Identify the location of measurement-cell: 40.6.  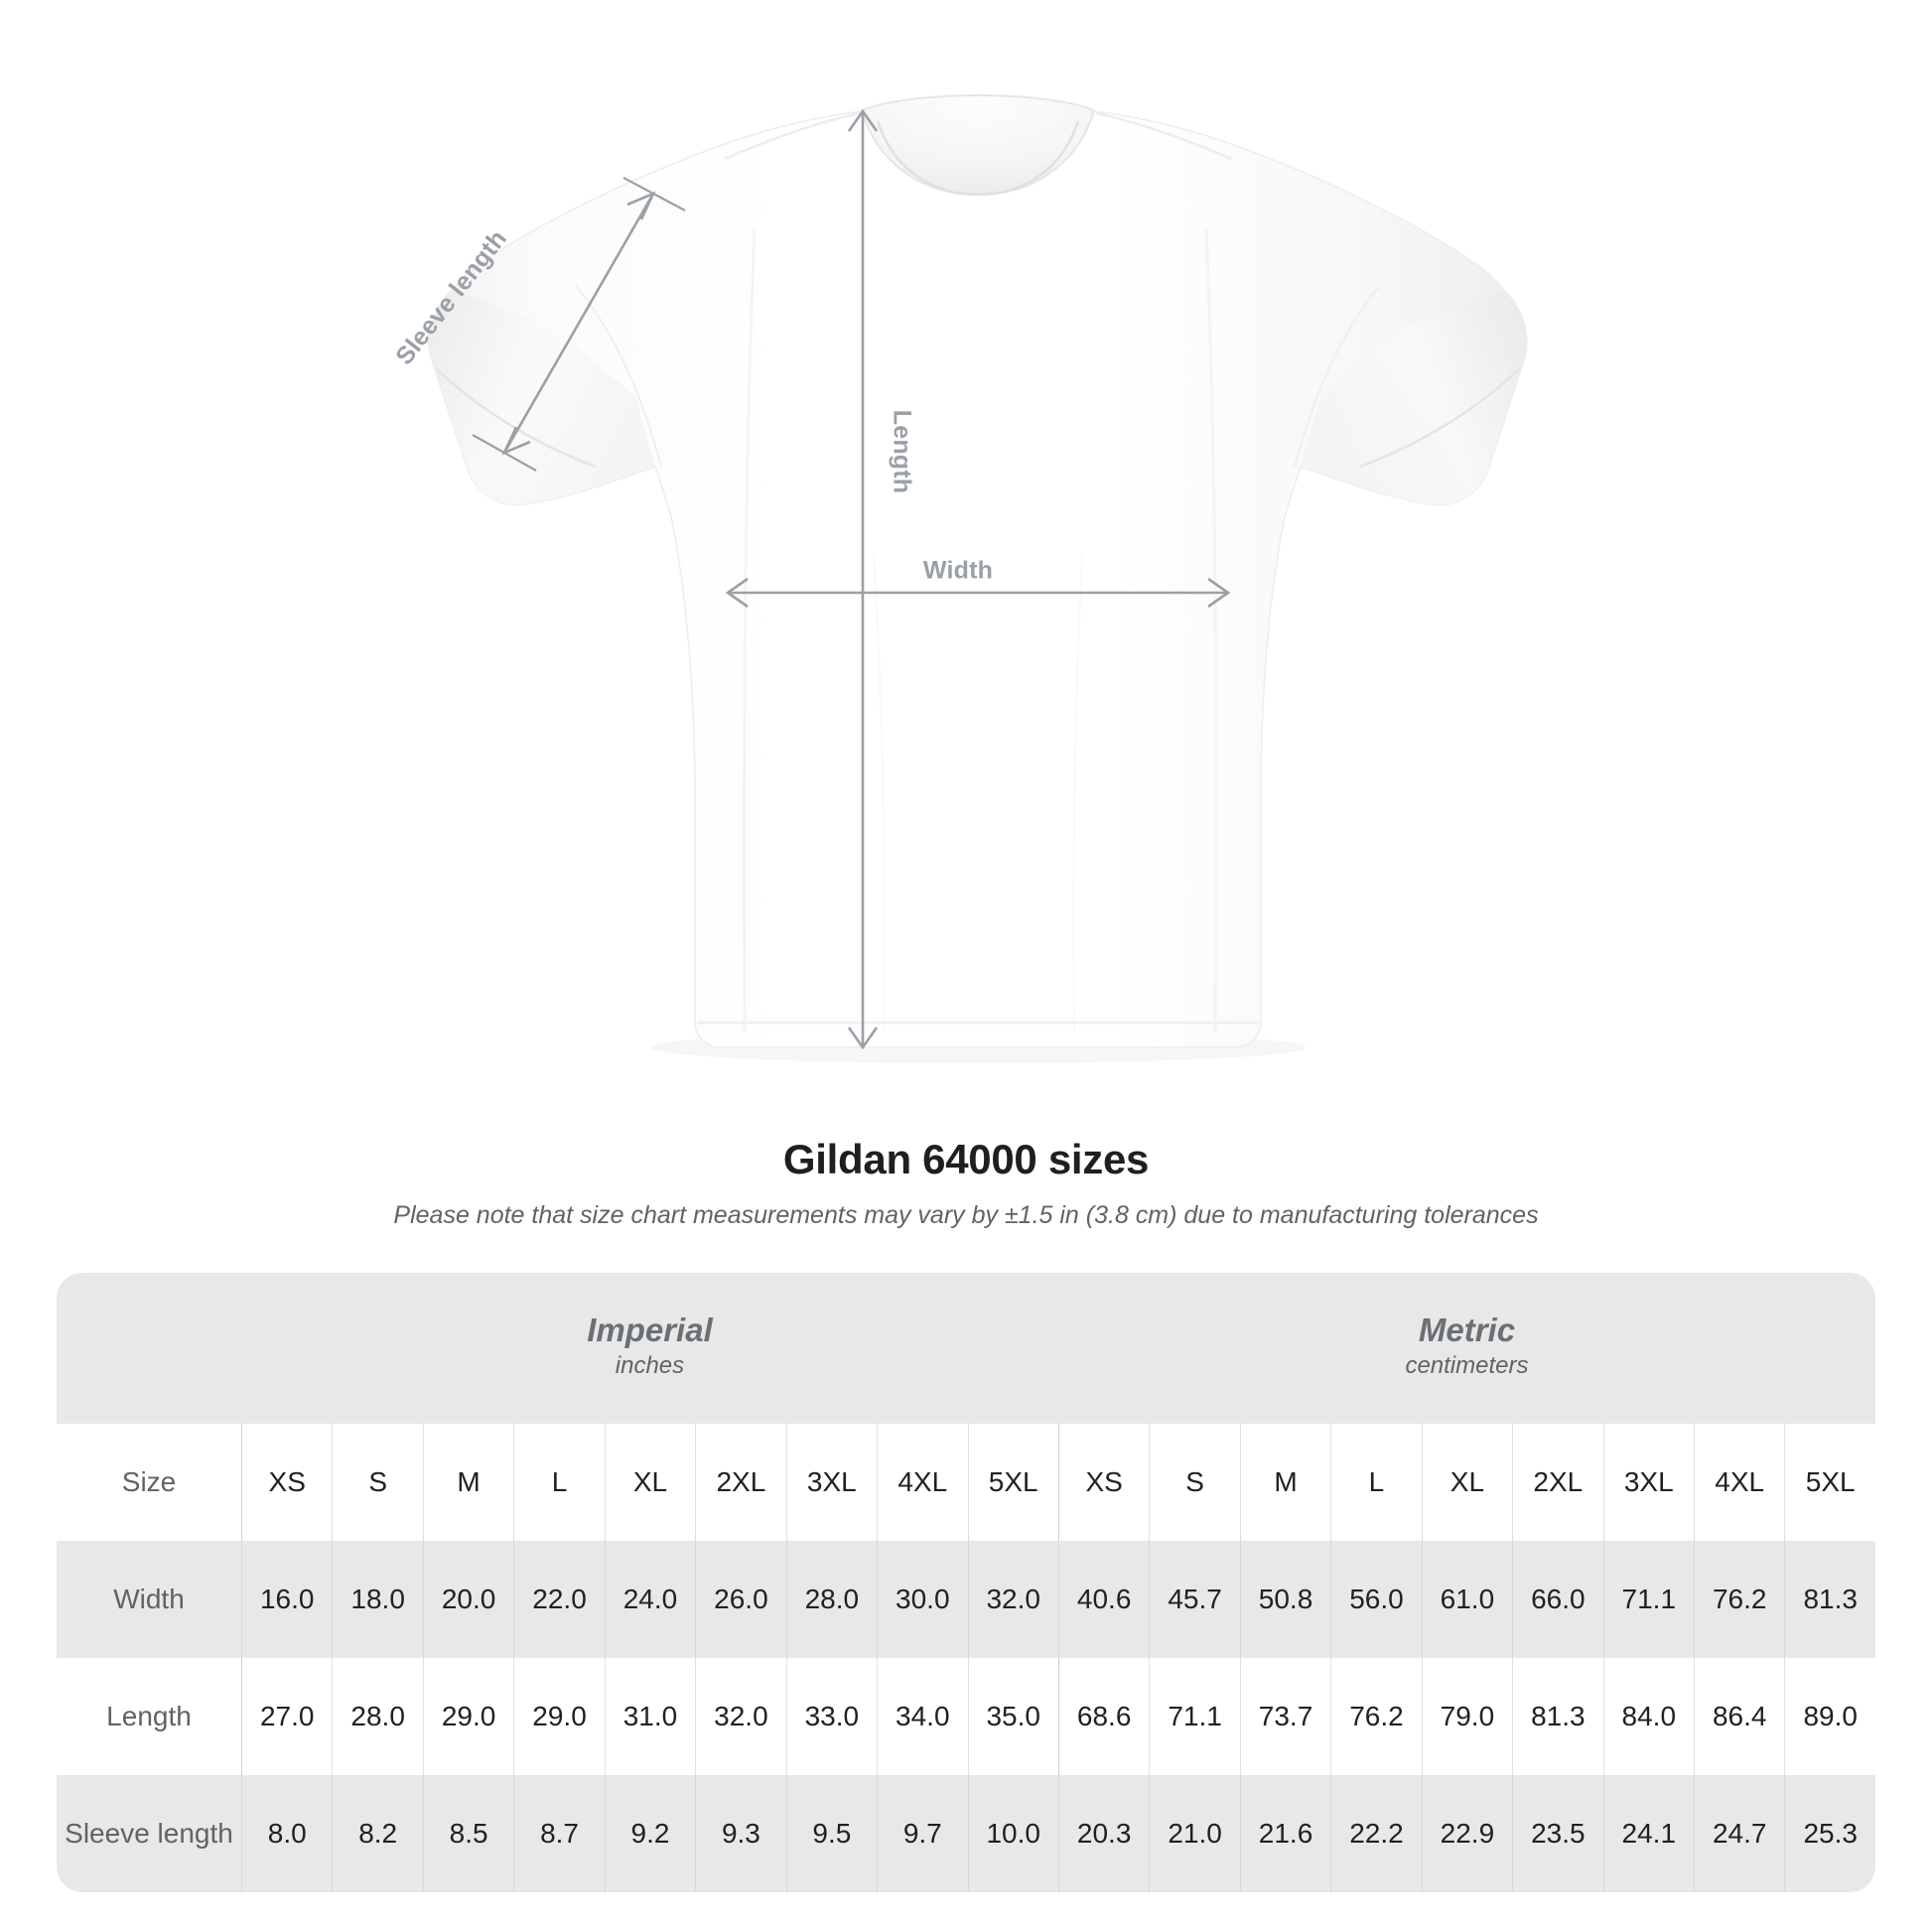
(1103, 1600).